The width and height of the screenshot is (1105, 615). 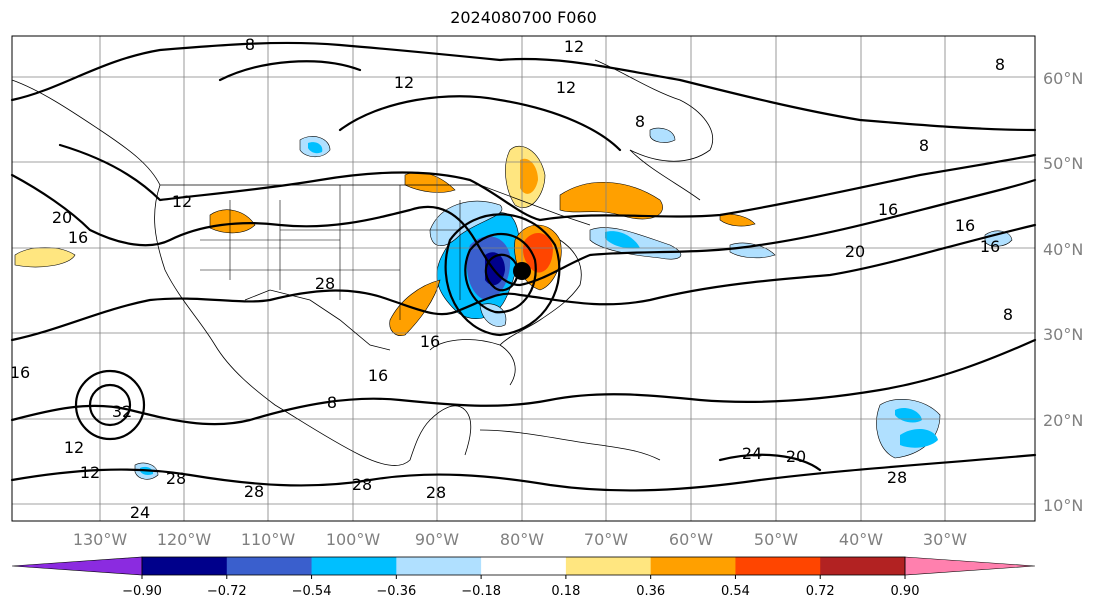 What do you see at coordinates (1063, 78) in the screenshot?
I see `lat-label-60n: 60°N` at bounding box center [1063, 78].